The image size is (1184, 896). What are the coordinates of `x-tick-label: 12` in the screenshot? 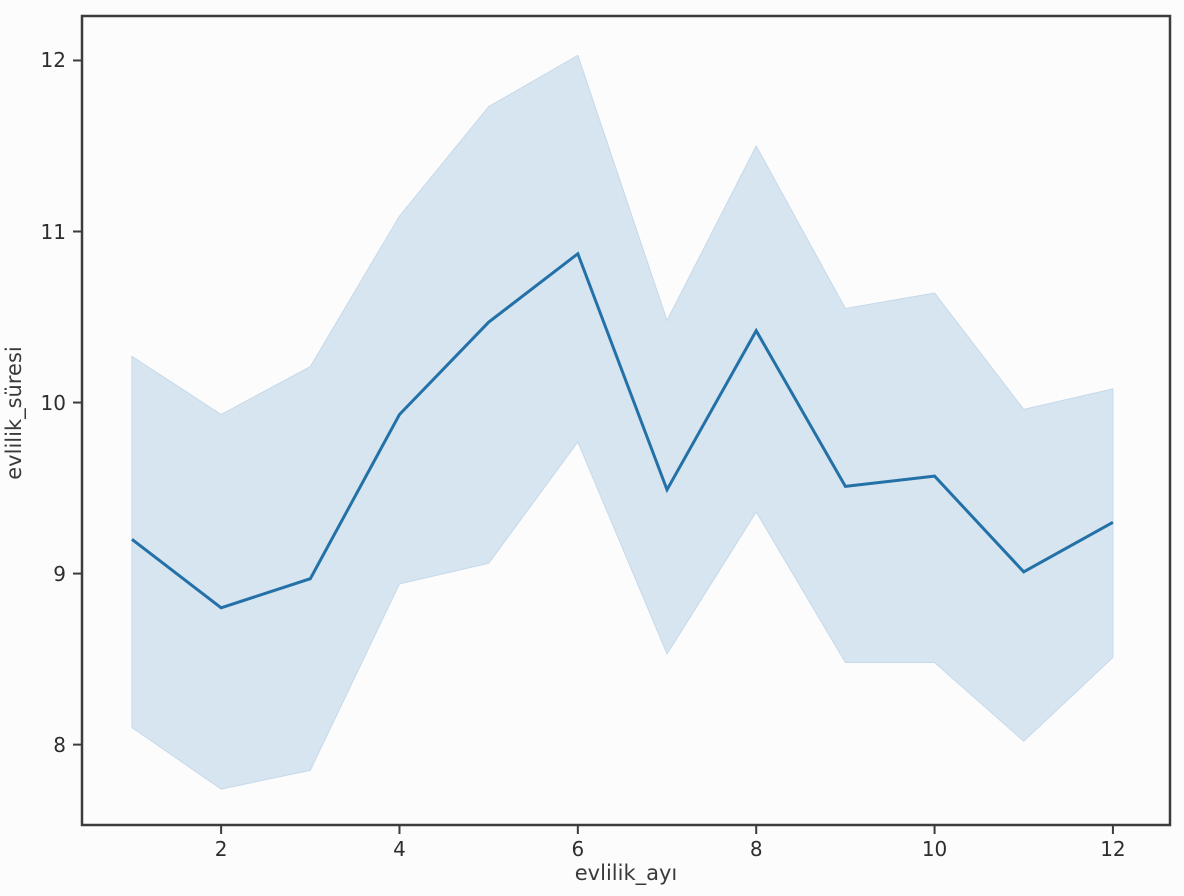 It's located at (1113, 849).